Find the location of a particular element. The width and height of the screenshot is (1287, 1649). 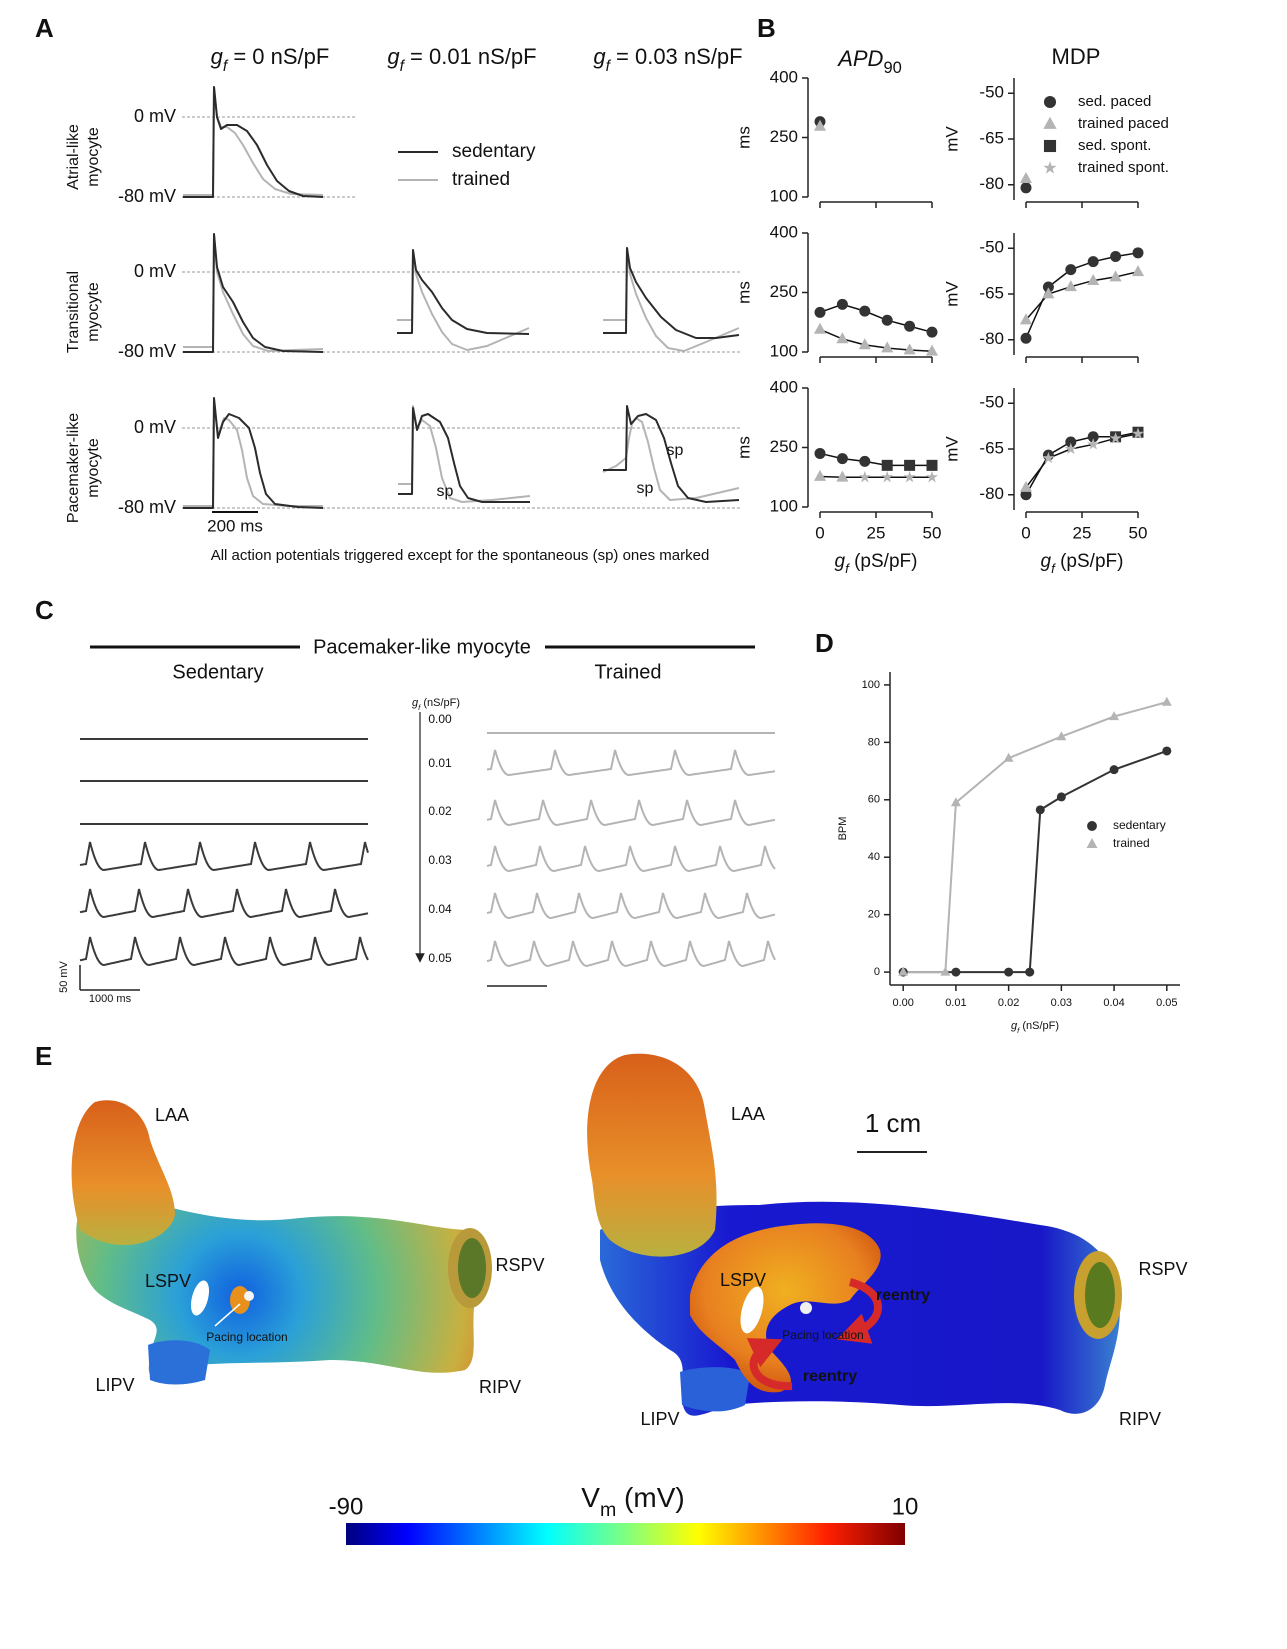

gf-header: gf (nS/pF) is located at coordinates (436, 704).